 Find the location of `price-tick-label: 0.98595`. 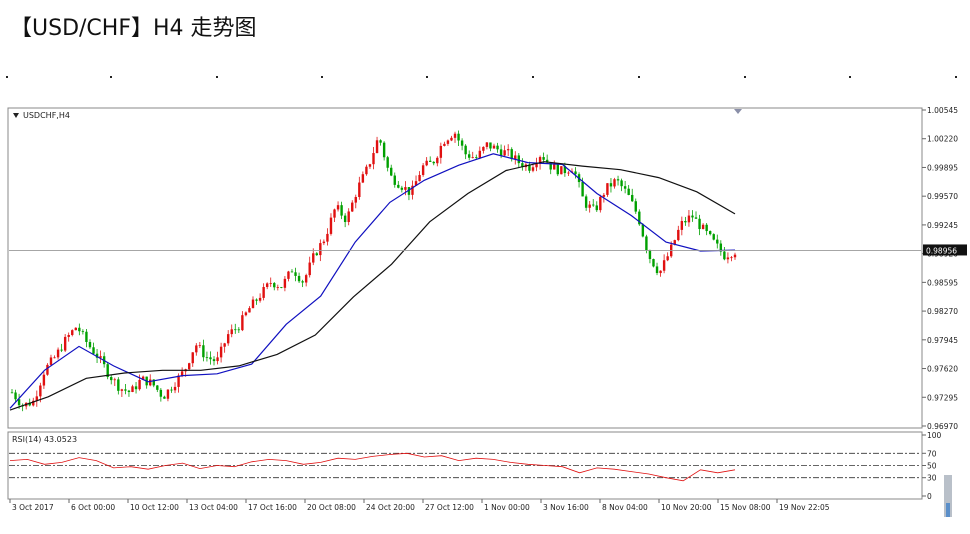

price-tick-label: 0.98595 is located at coordinates (942, 282).